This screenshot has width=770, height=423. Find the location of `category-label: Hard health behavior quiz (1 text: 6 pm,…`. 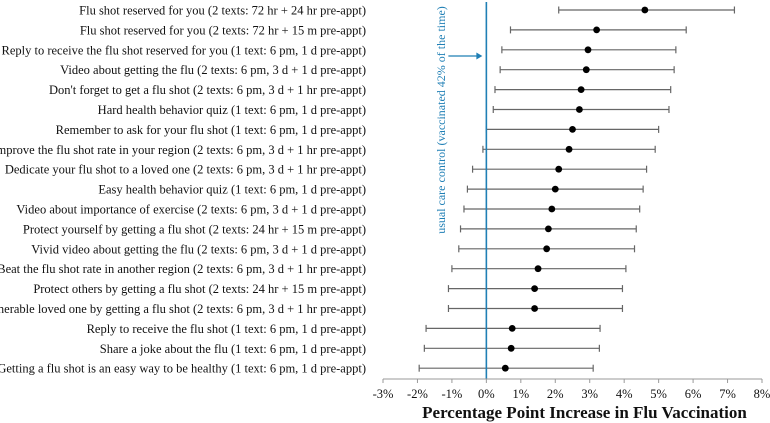

category-label: Hard health behavior quiz (1 text: 6 pm,… is located at coordinates (232, 110).